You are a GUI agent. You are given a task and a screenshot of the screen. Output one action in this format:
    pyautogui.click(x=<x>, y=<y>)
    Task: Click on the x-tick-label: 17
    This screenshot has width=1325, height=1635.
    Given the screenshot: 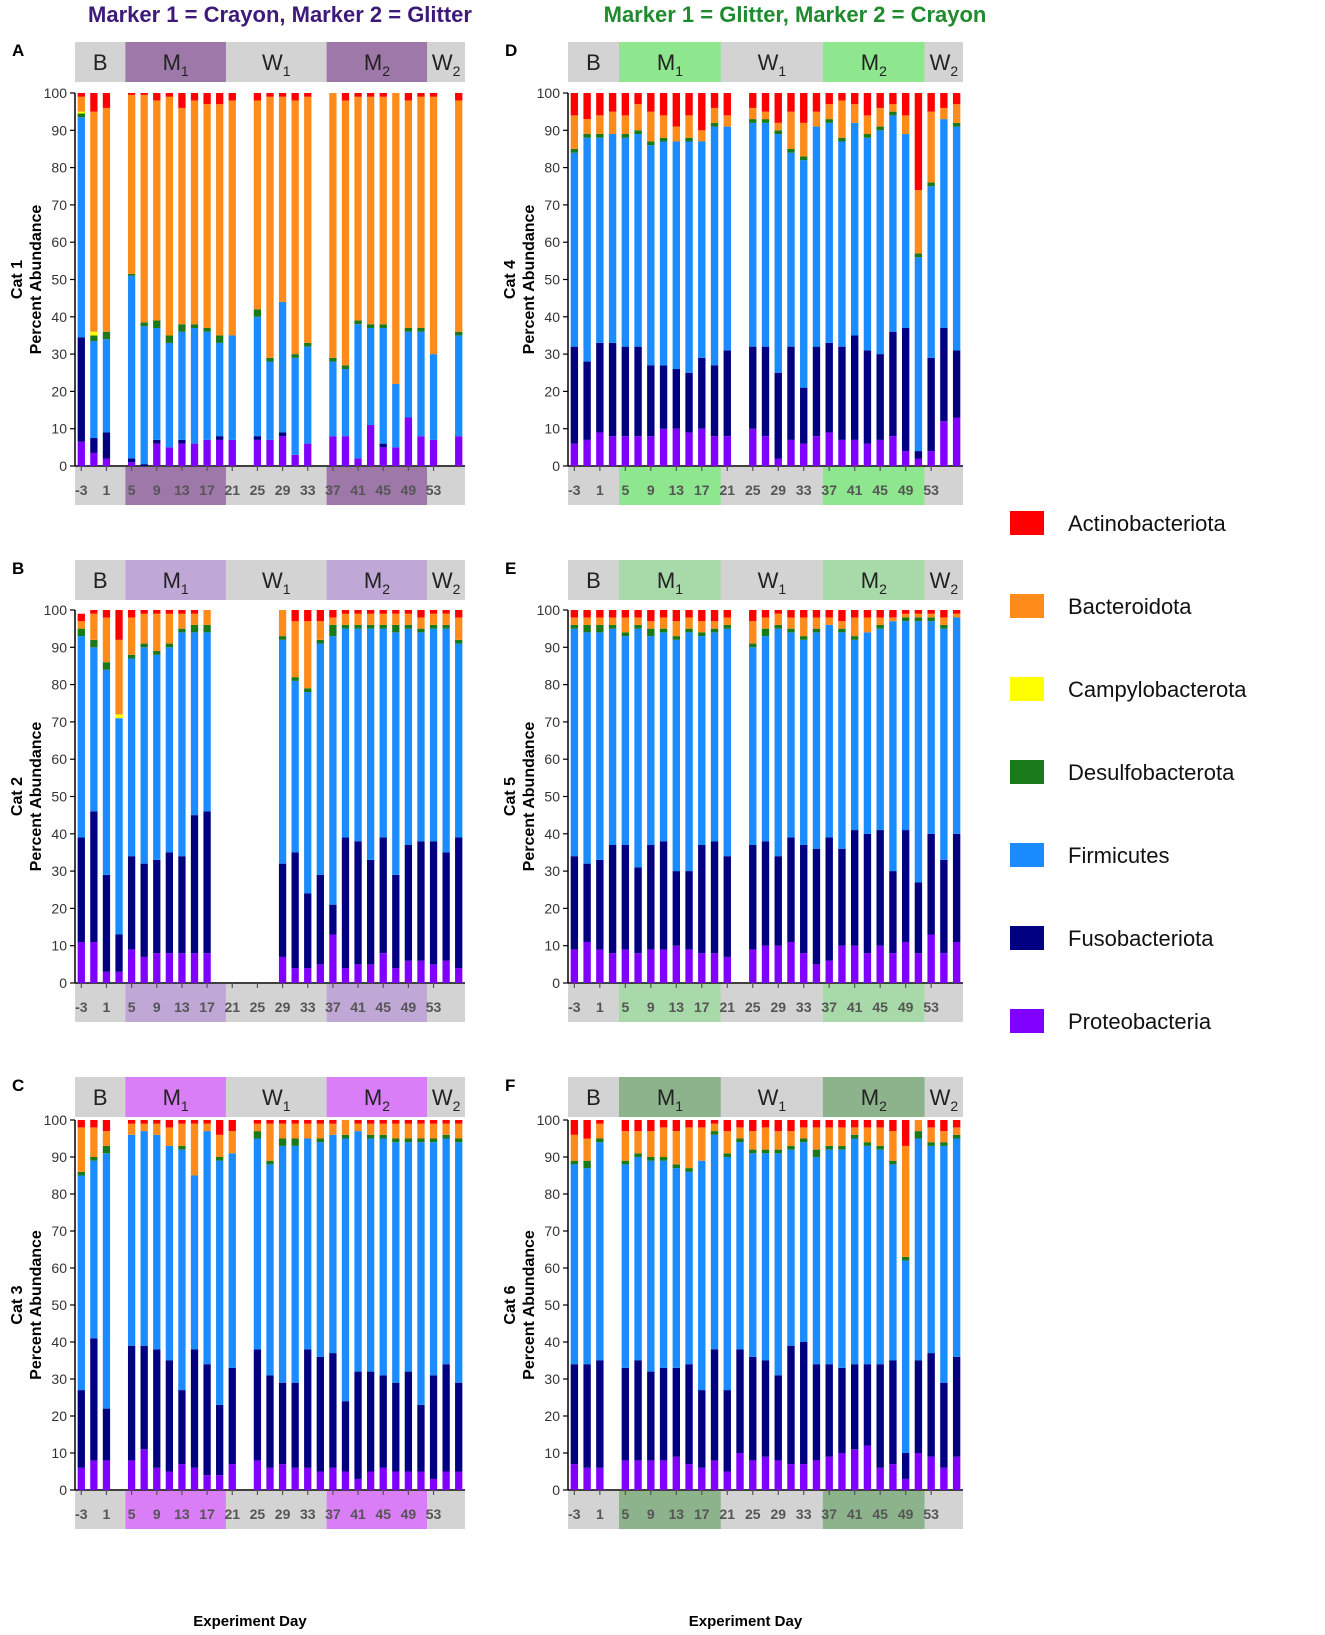 What is the action you would take?
    pyautogui.click(x=702, y=490)
    